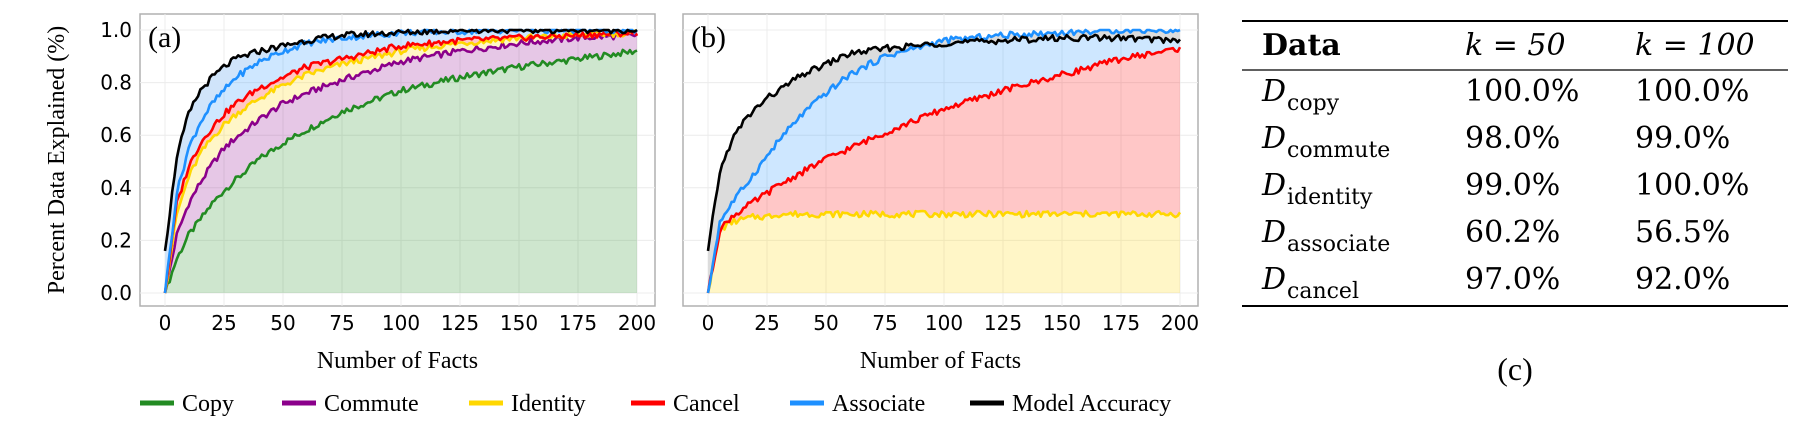  I want to click on legend-label: Commute, so click(371, 404).